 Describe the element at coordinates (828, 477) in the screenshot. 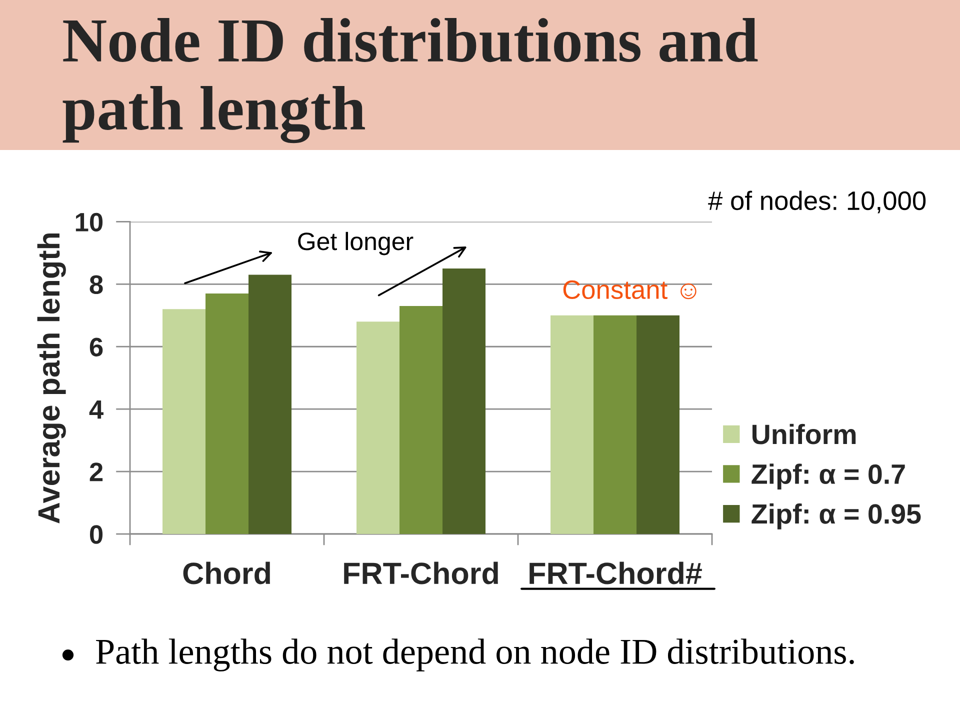

I see `legend-label: Zipf: α = 0.7` at that location.